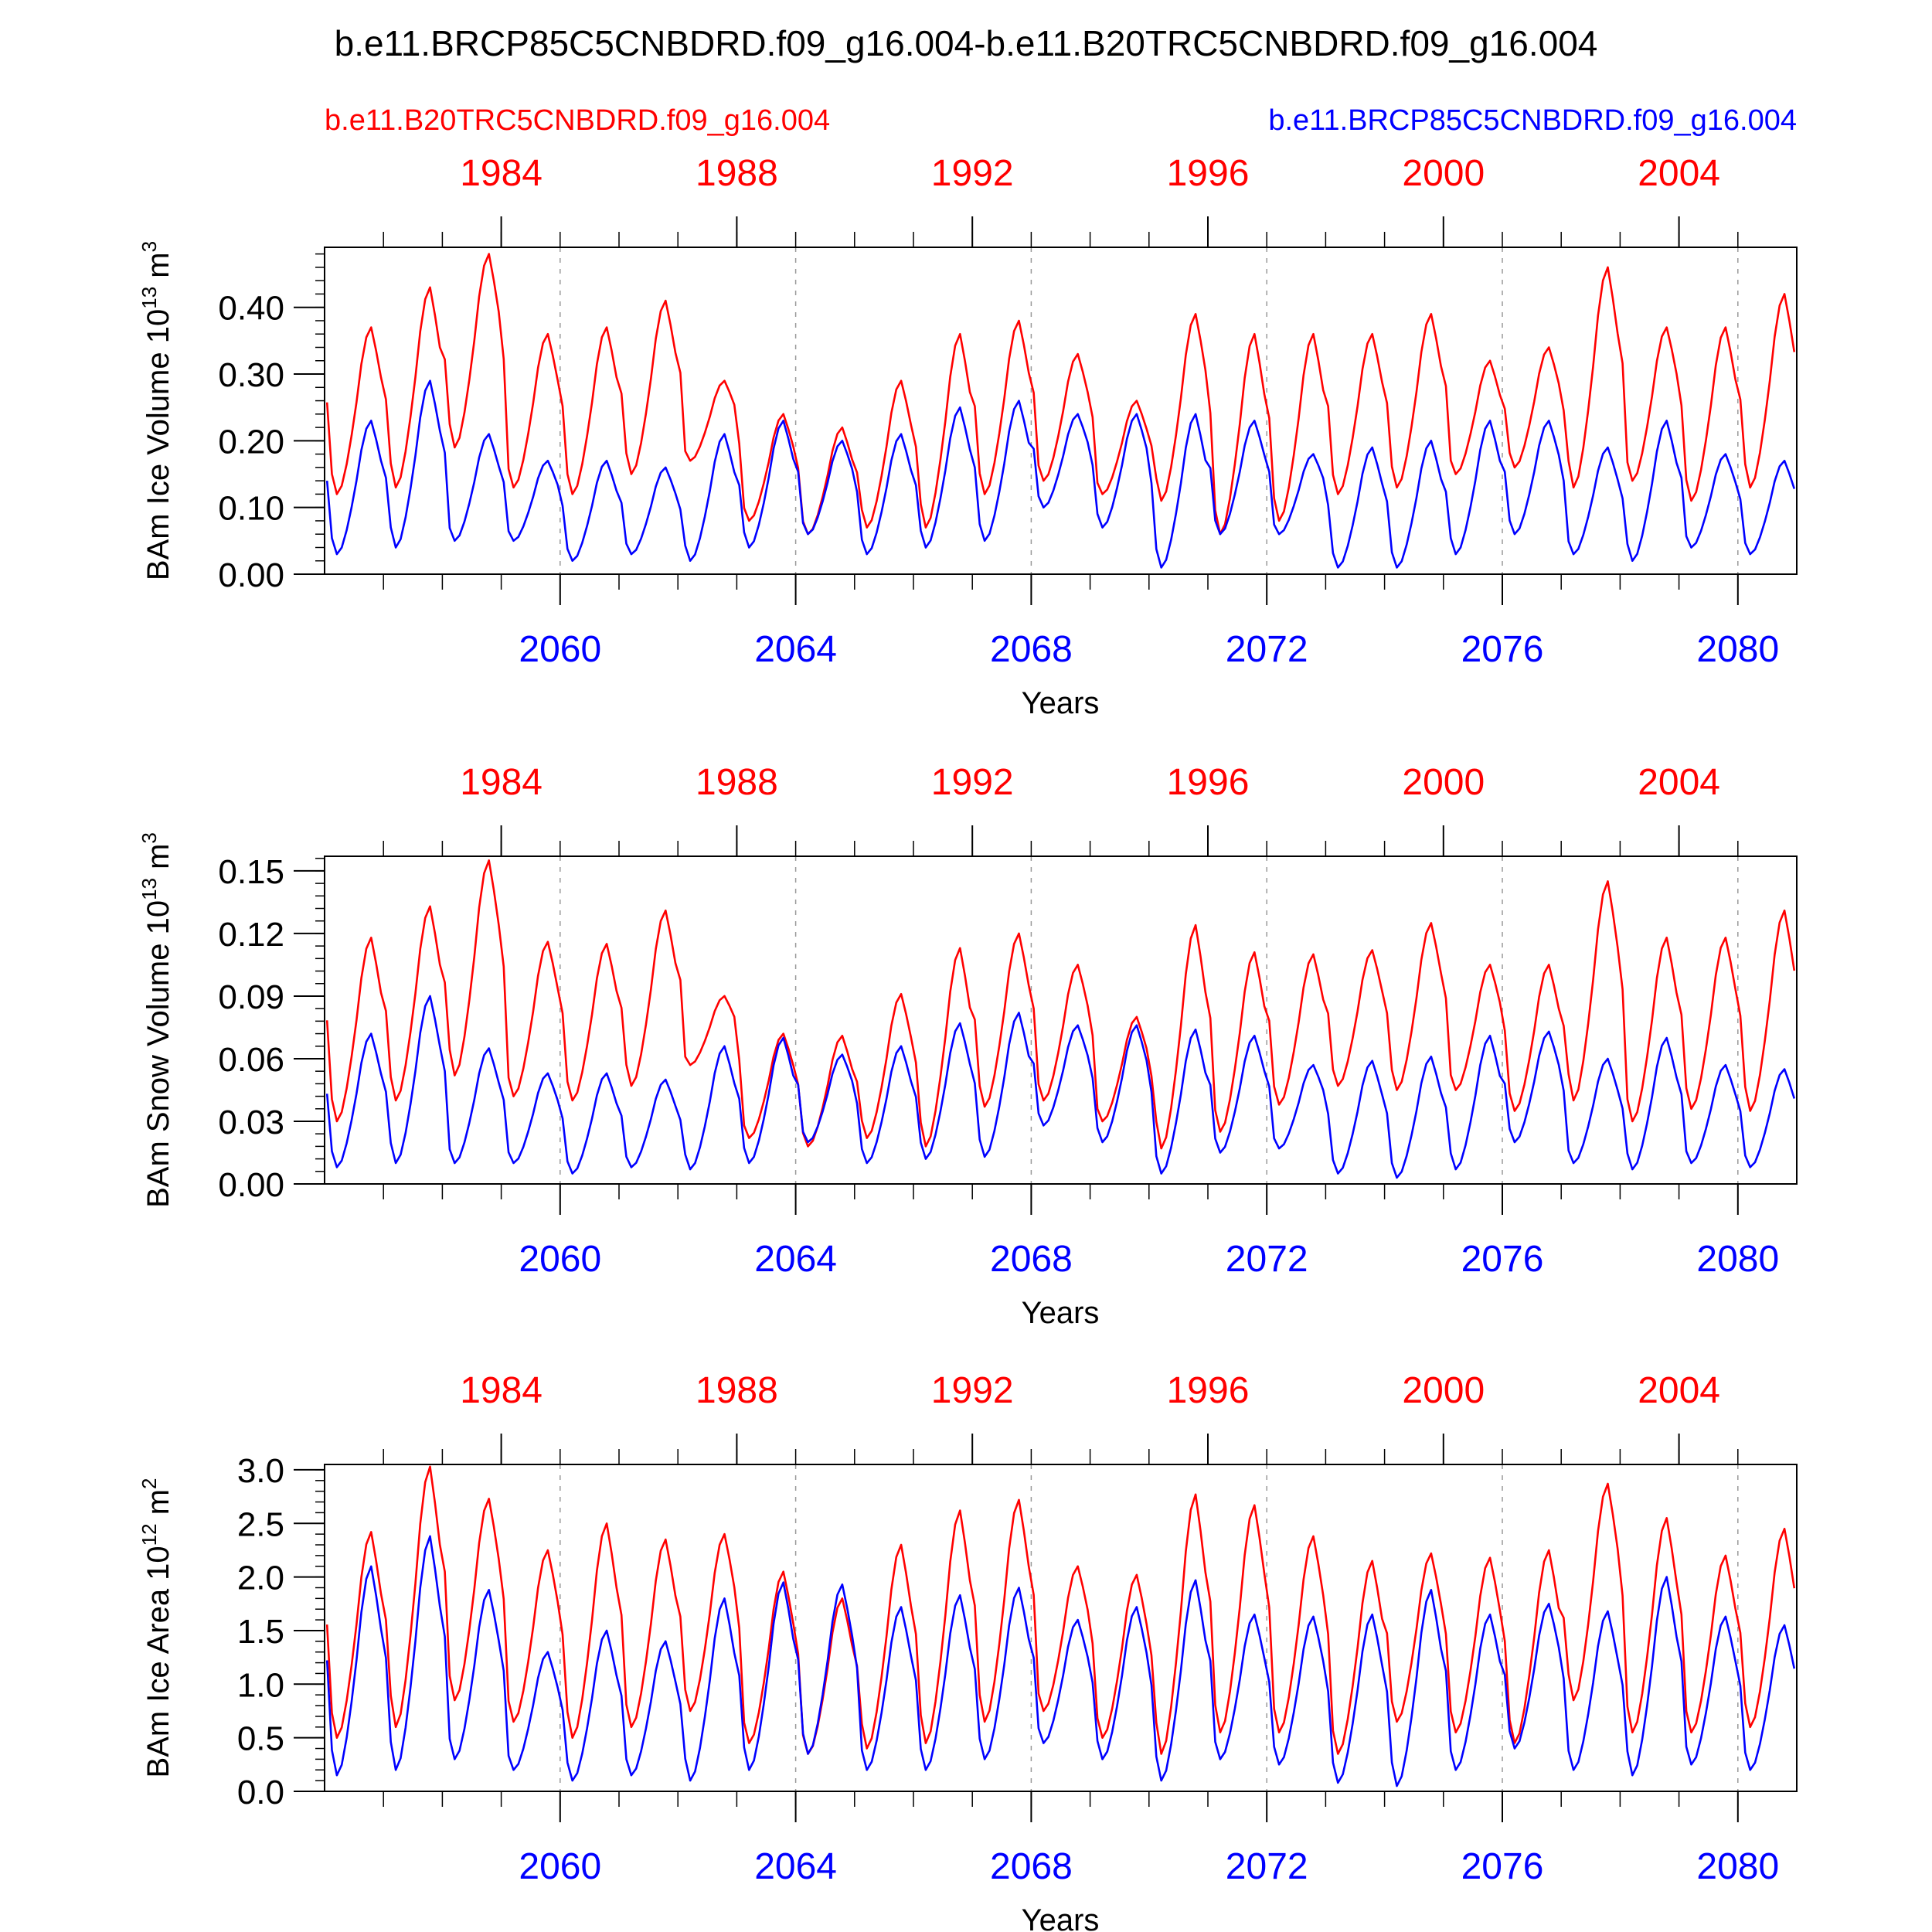  What do you see at coordinates (251, 1122) in the screenshot?
I see `y-tick-label: 0.03` at bounding box center [251, 1122].